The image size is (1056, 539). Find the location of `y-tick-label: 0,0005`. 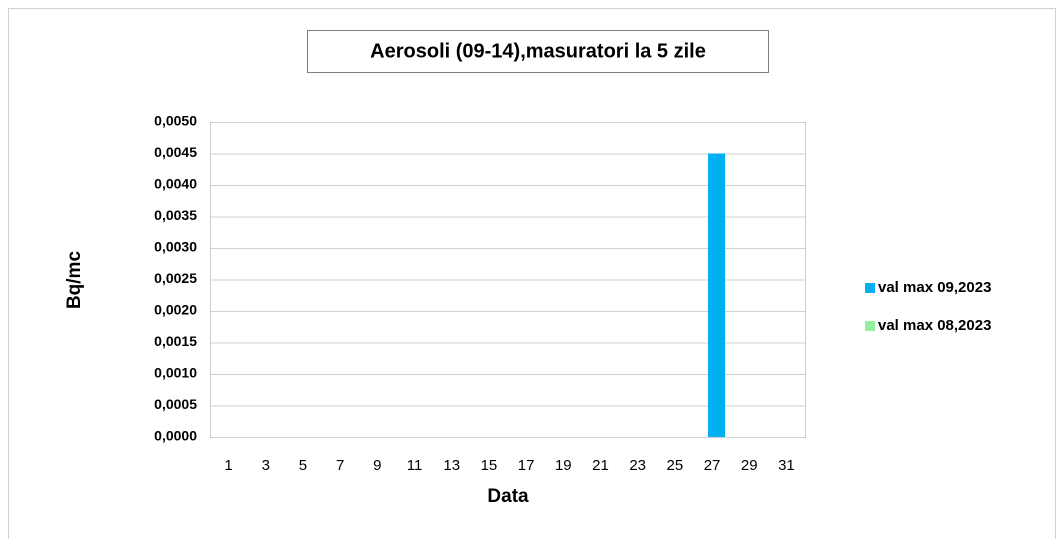

y-tick-label: 0,0005 is located at coordinates (175, 404).